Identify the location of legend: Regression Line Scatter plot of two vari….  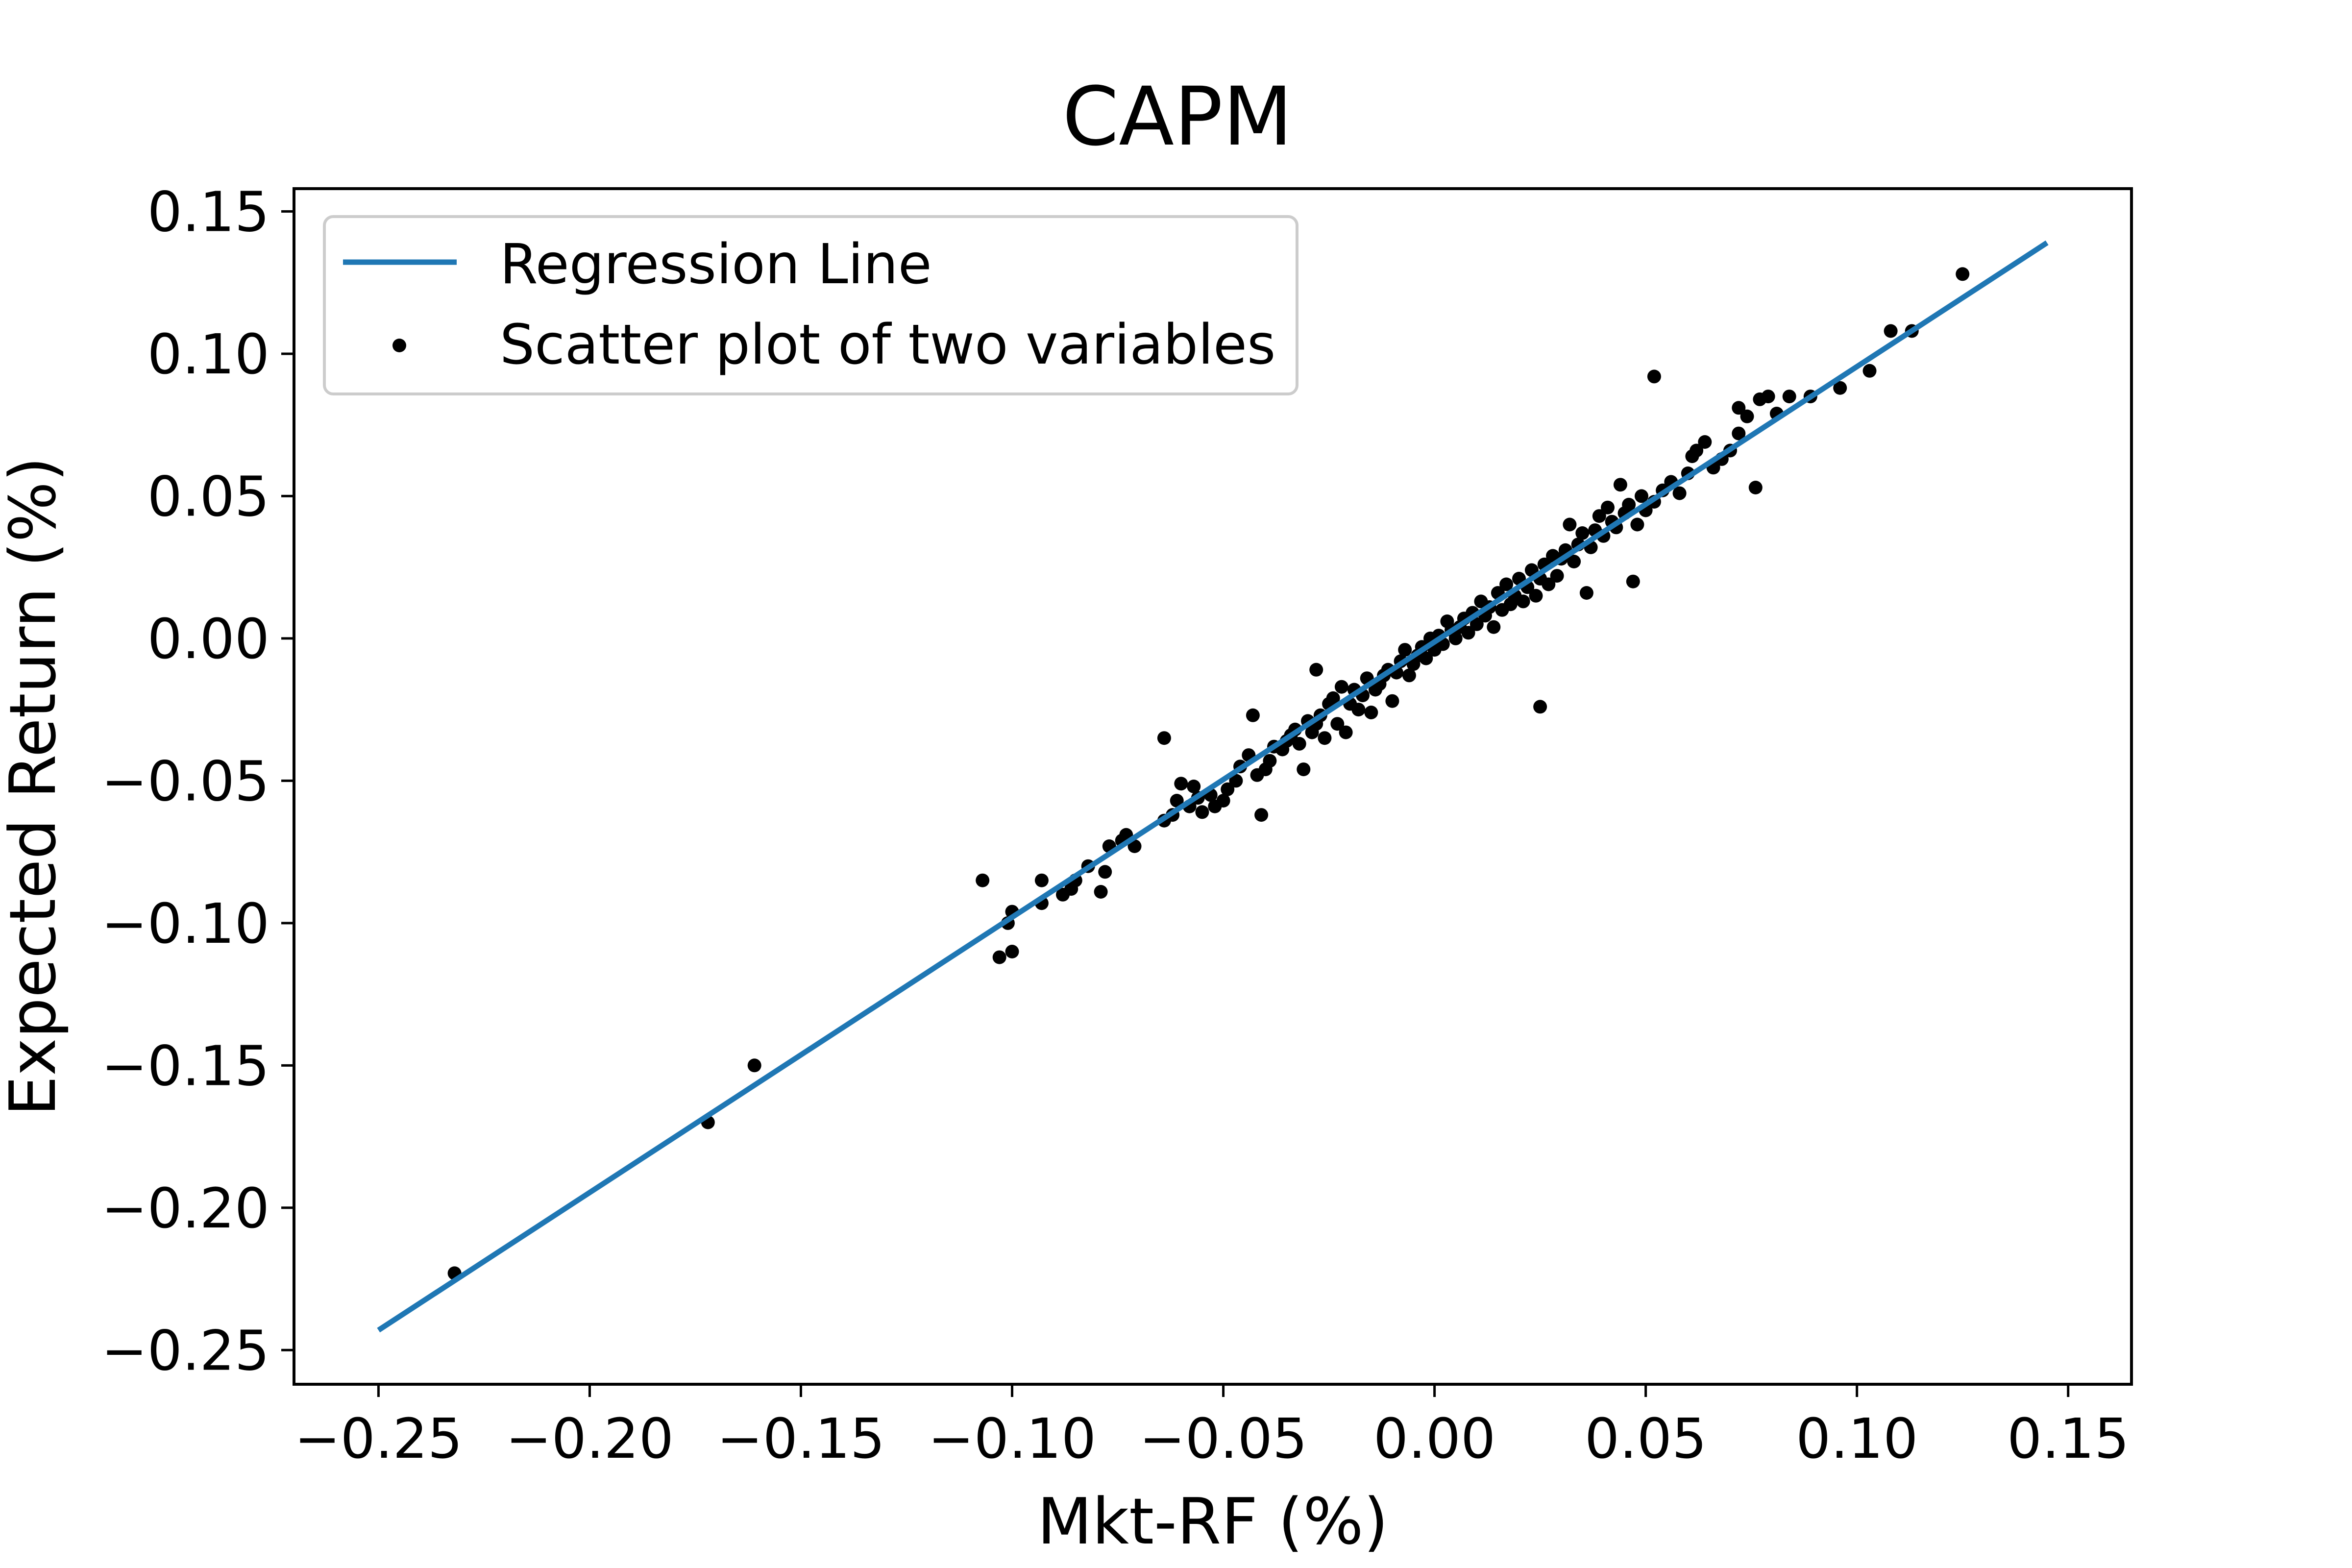
(810, 305).